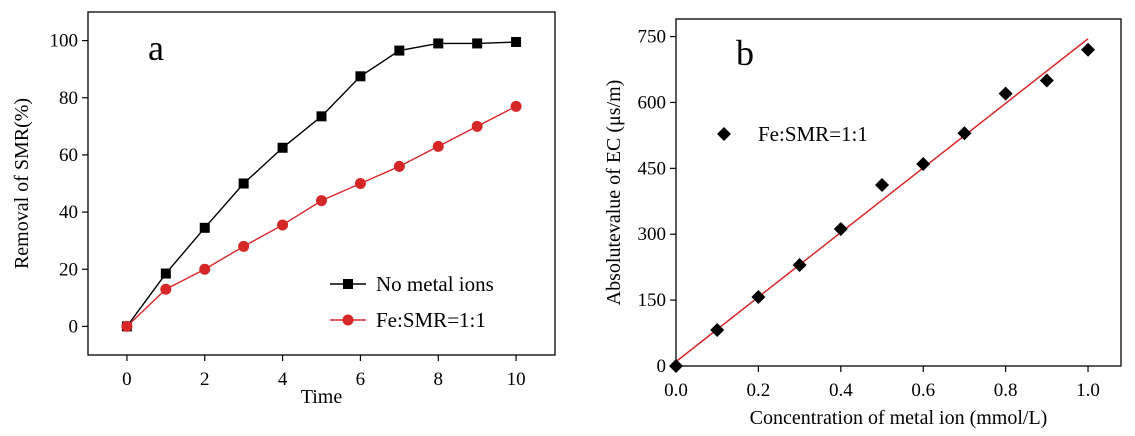 The height and width of the screenshot is (436, 1135). I want to click on x-tick-label: 2, so click(205, 379).